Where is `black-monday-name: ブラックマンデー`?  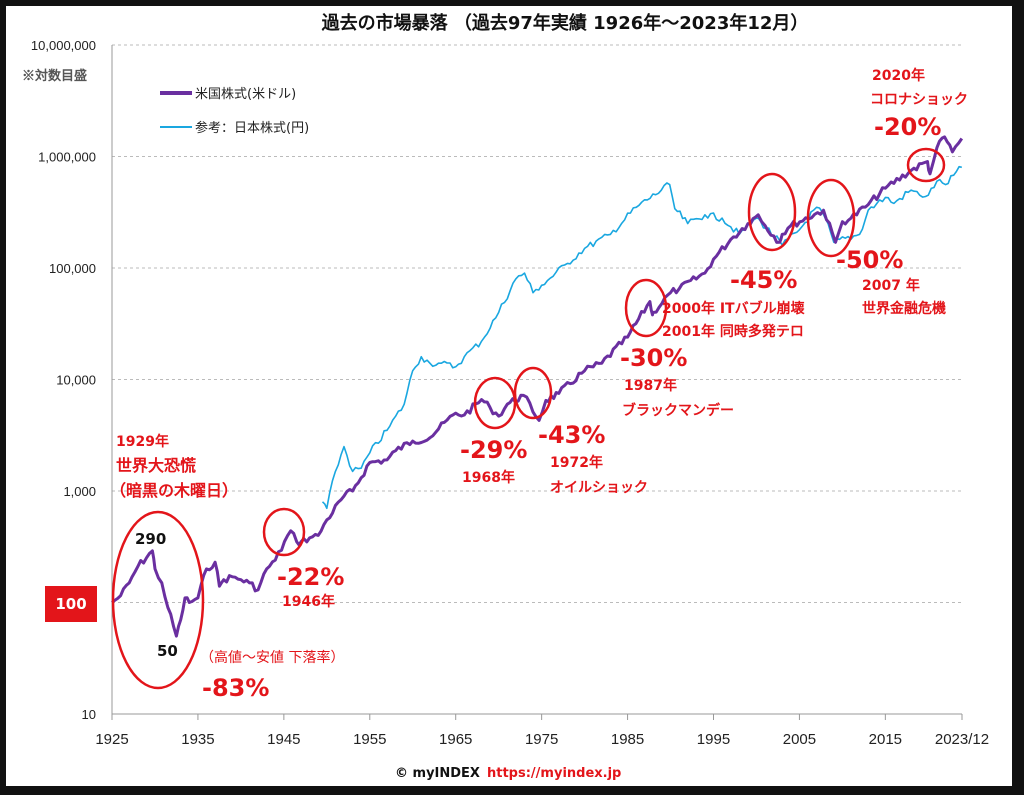 black-monday-name: ブラックマンデー is located at coordinates (678, 410).